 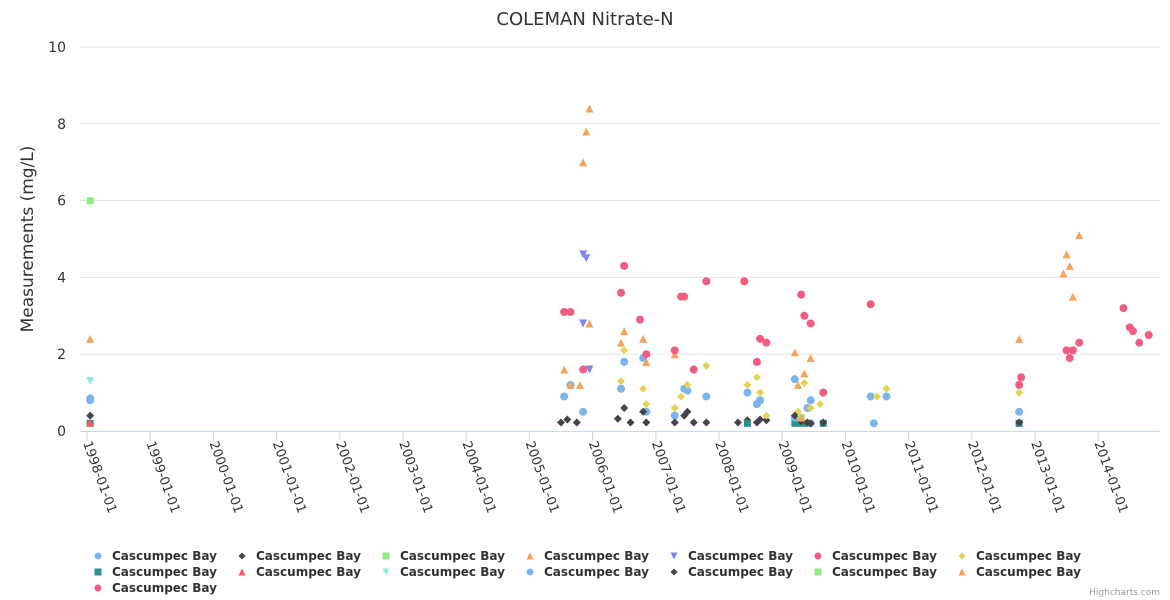 What do you see at coordinates (57, 240) in the screenshot?
I see `y-axis-ticks: 0 2 4 6 8 10` at bounding box center [57, 240].